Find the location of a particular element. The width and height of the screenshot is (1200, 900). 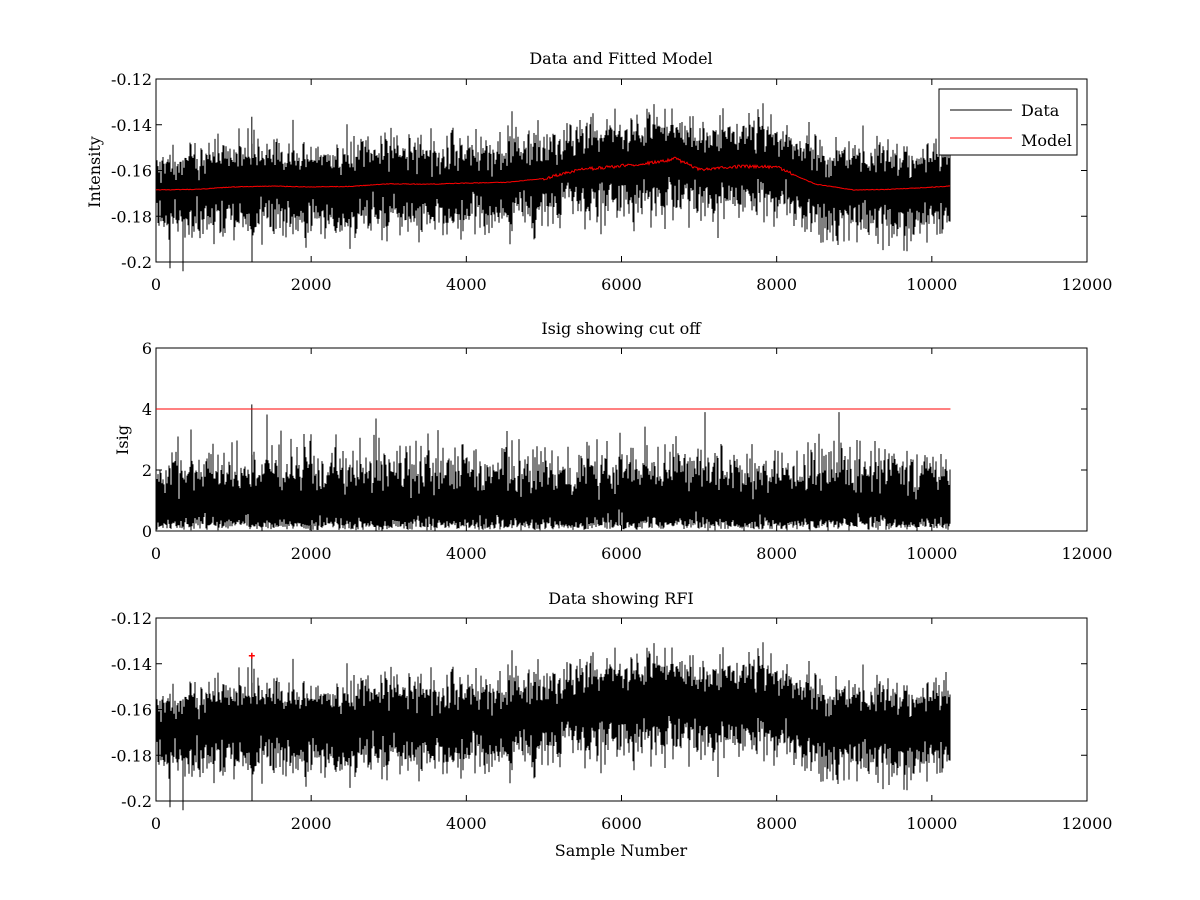

y-axis-label: Intensity is located at coordinates (94, 172).